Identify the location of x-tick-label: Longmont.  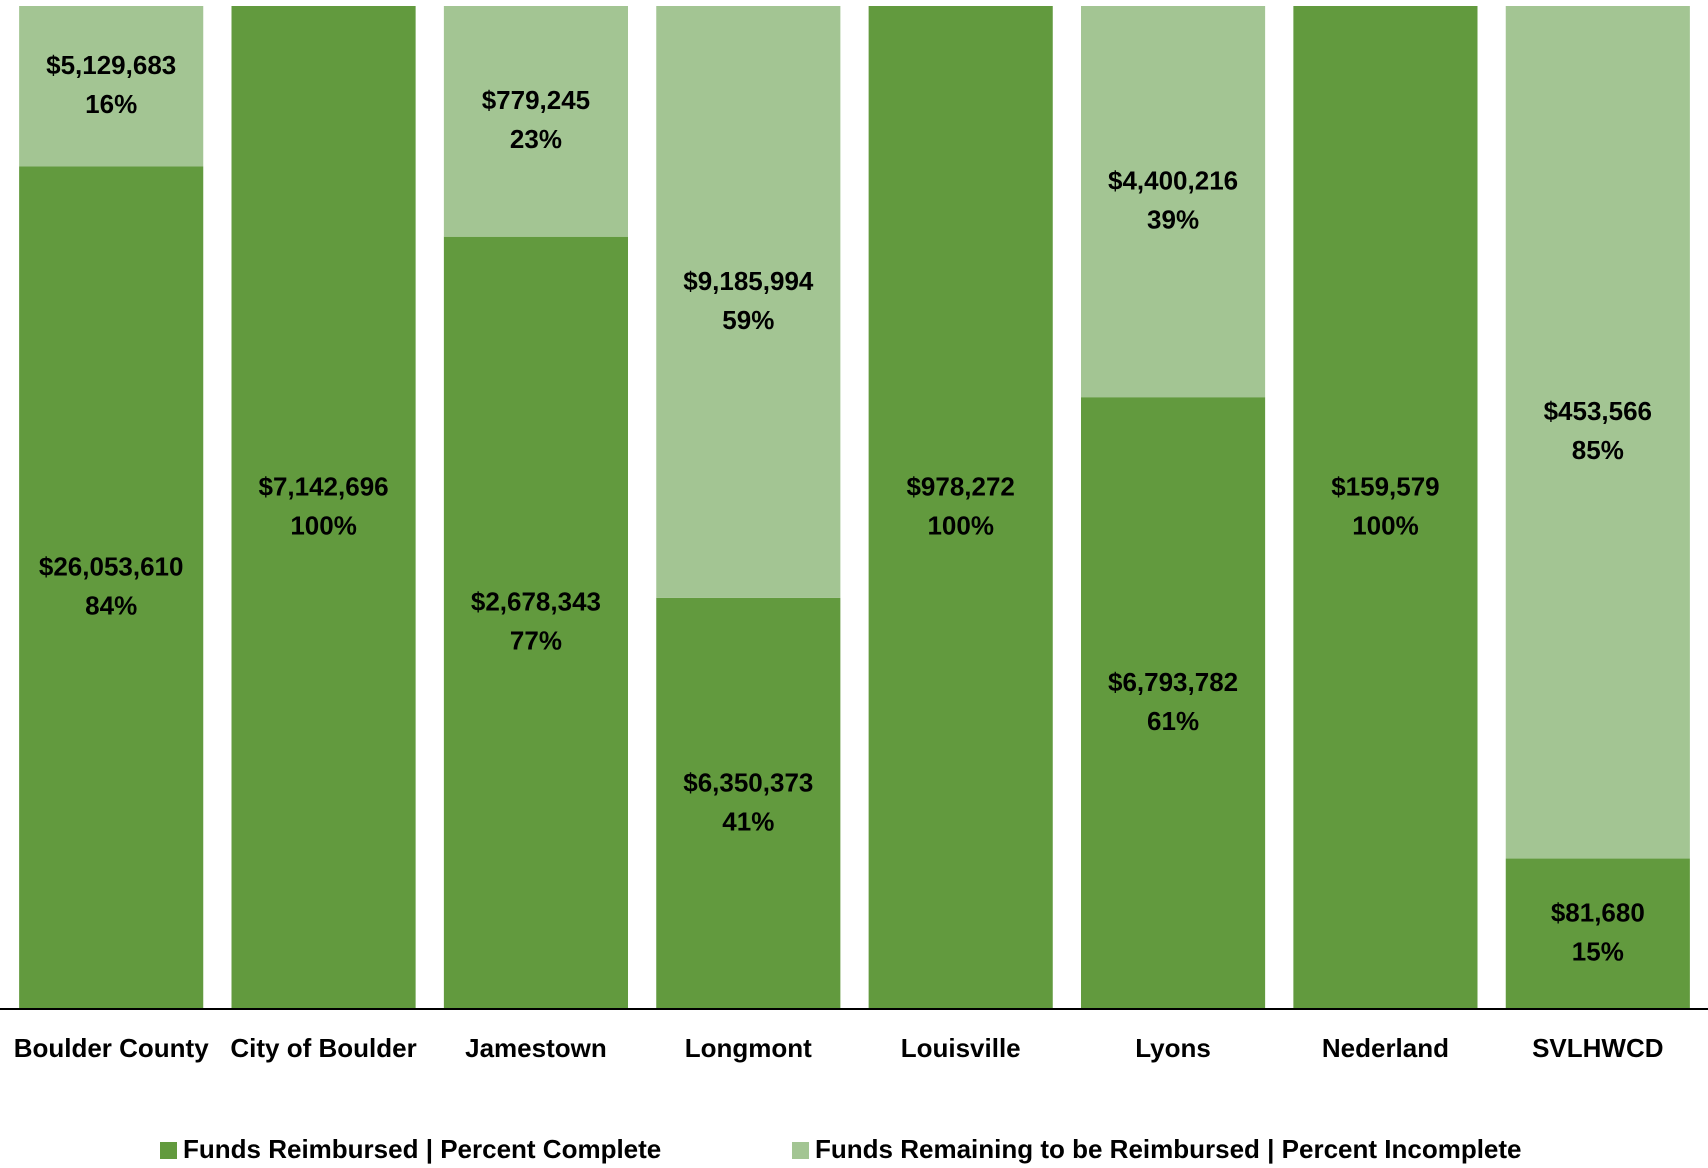
(748, 1048).